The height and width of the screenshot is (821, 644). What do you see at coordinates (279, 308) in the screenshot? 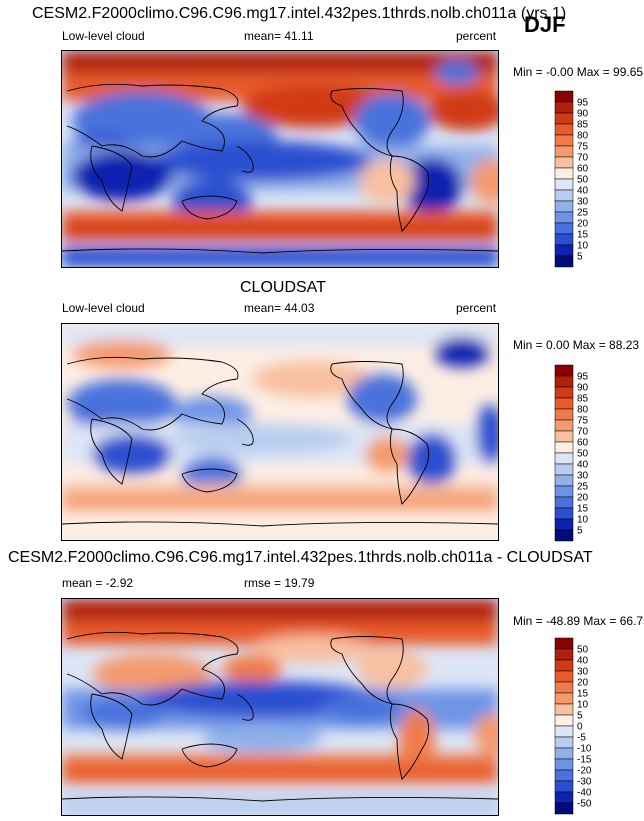
I see `panel-2-mean-label: mean= 44.03` at bounding box center [279, 308].